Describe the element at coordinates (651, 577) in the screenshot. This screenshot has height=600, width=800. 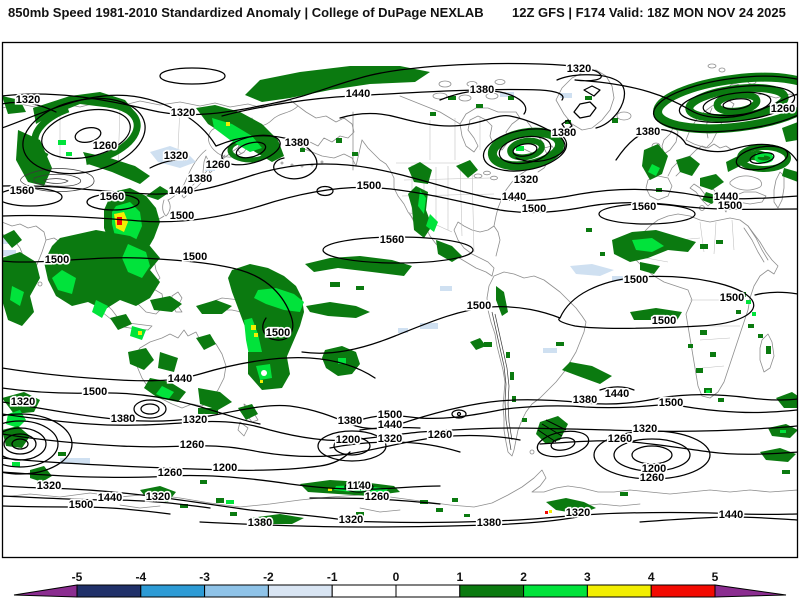
I see `colorbar-tick-label: 4` at that location.